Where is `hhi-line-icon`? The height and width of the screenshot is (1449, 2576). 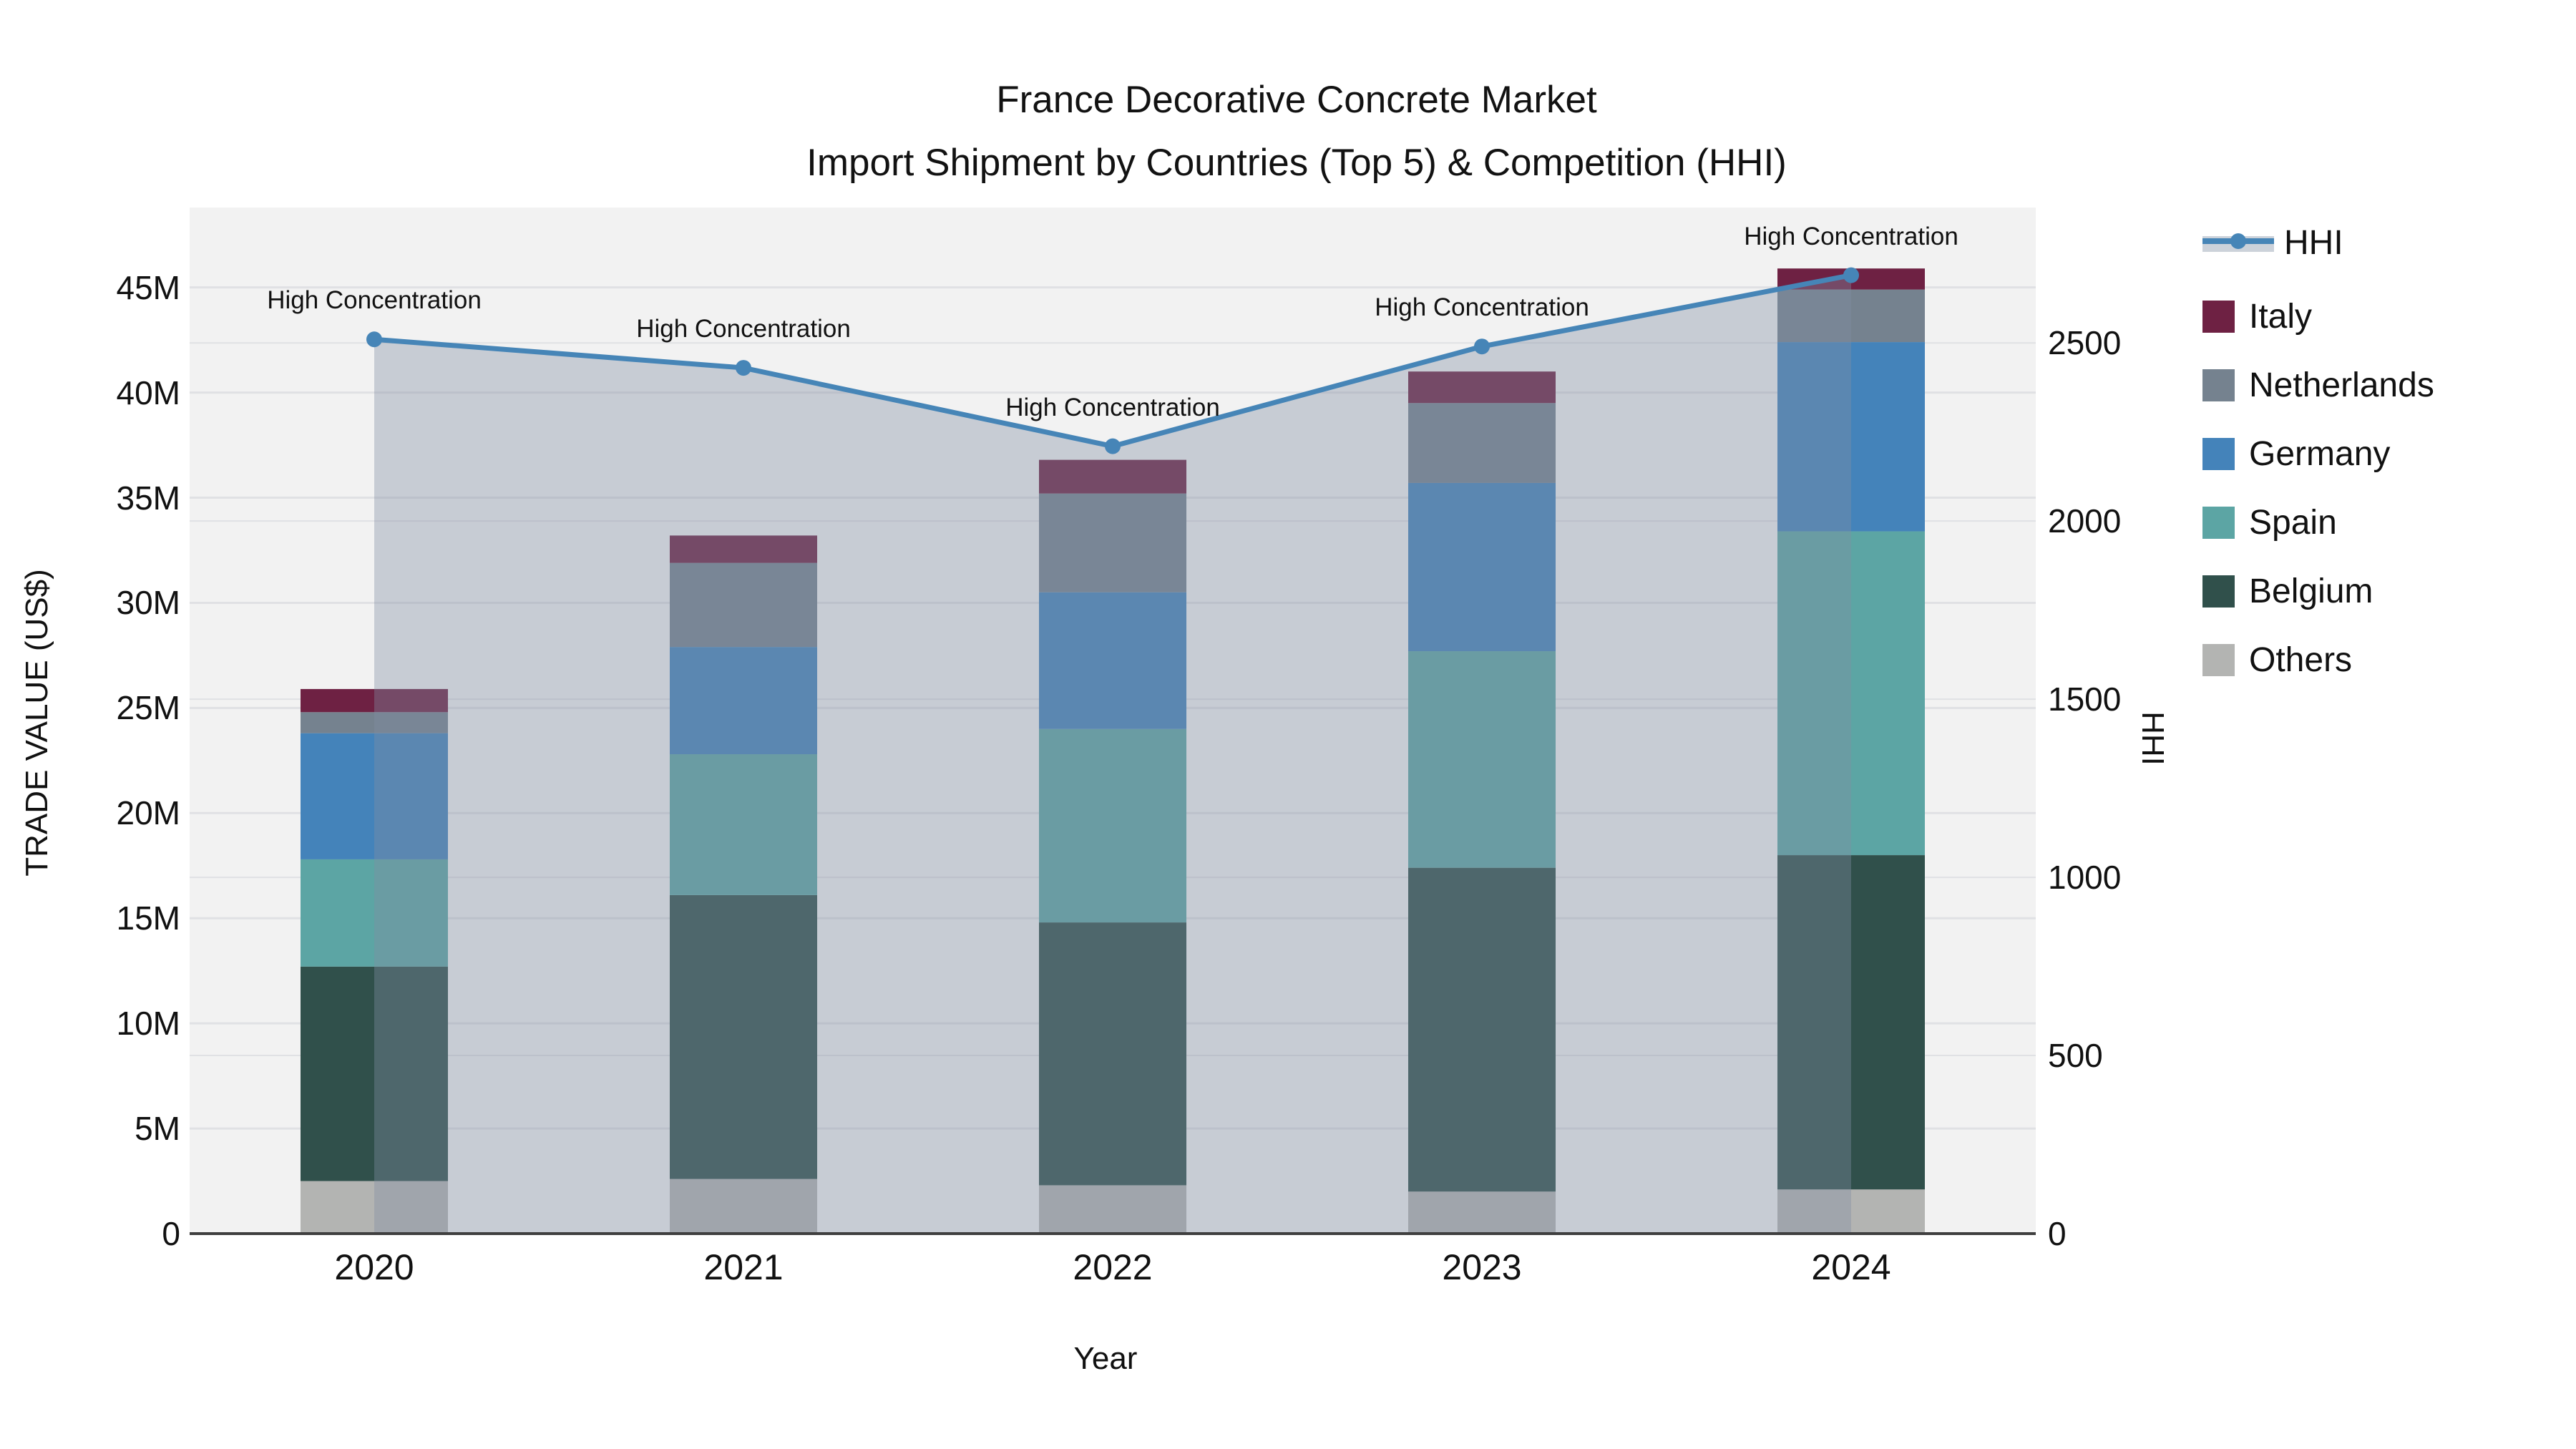
hhi-line-icon is located at coordinates (2238, 242).